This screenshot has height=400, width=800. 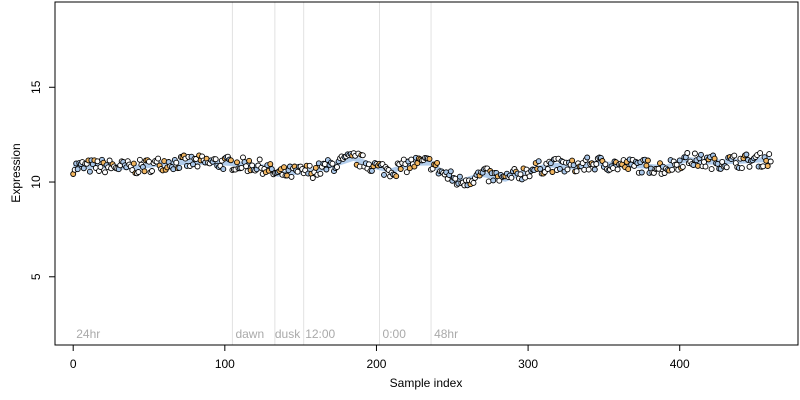 What do you see at coordinates (680, 364) in the screenshot?
I see `x-tick-label: 400` at bounding box center [680, 364].